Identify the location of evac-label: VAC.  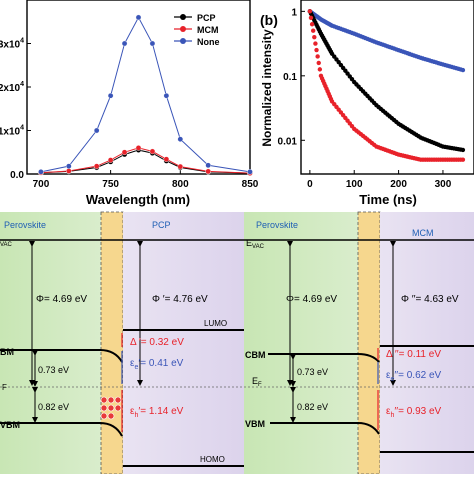
(6, 245).